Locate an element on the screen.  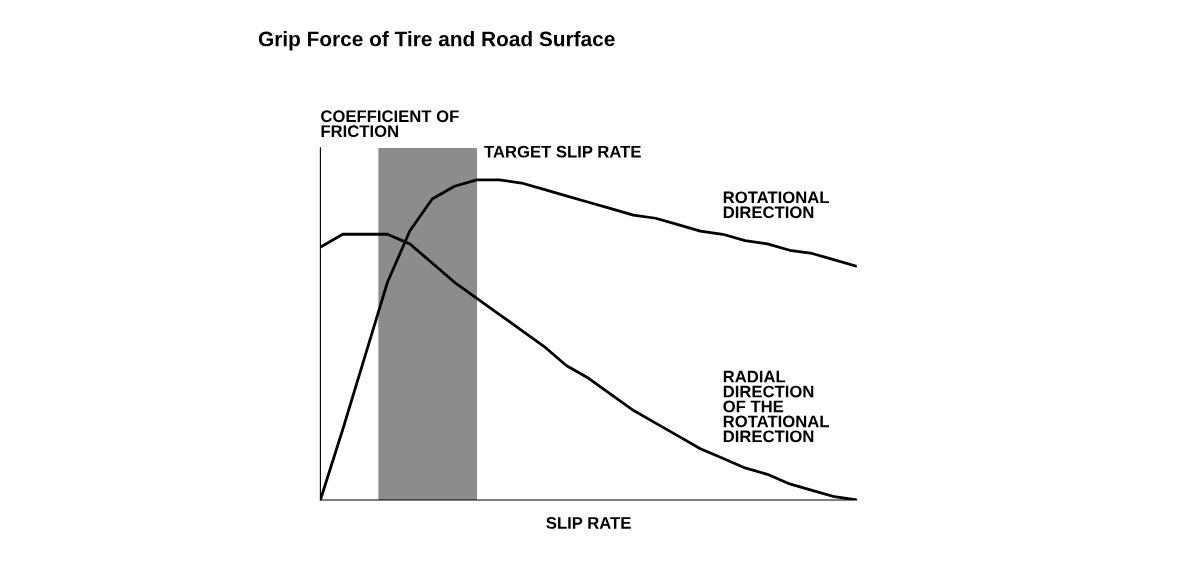
series-label: ROTATIONAL DIRECTION is located at coordinates (776, 205).